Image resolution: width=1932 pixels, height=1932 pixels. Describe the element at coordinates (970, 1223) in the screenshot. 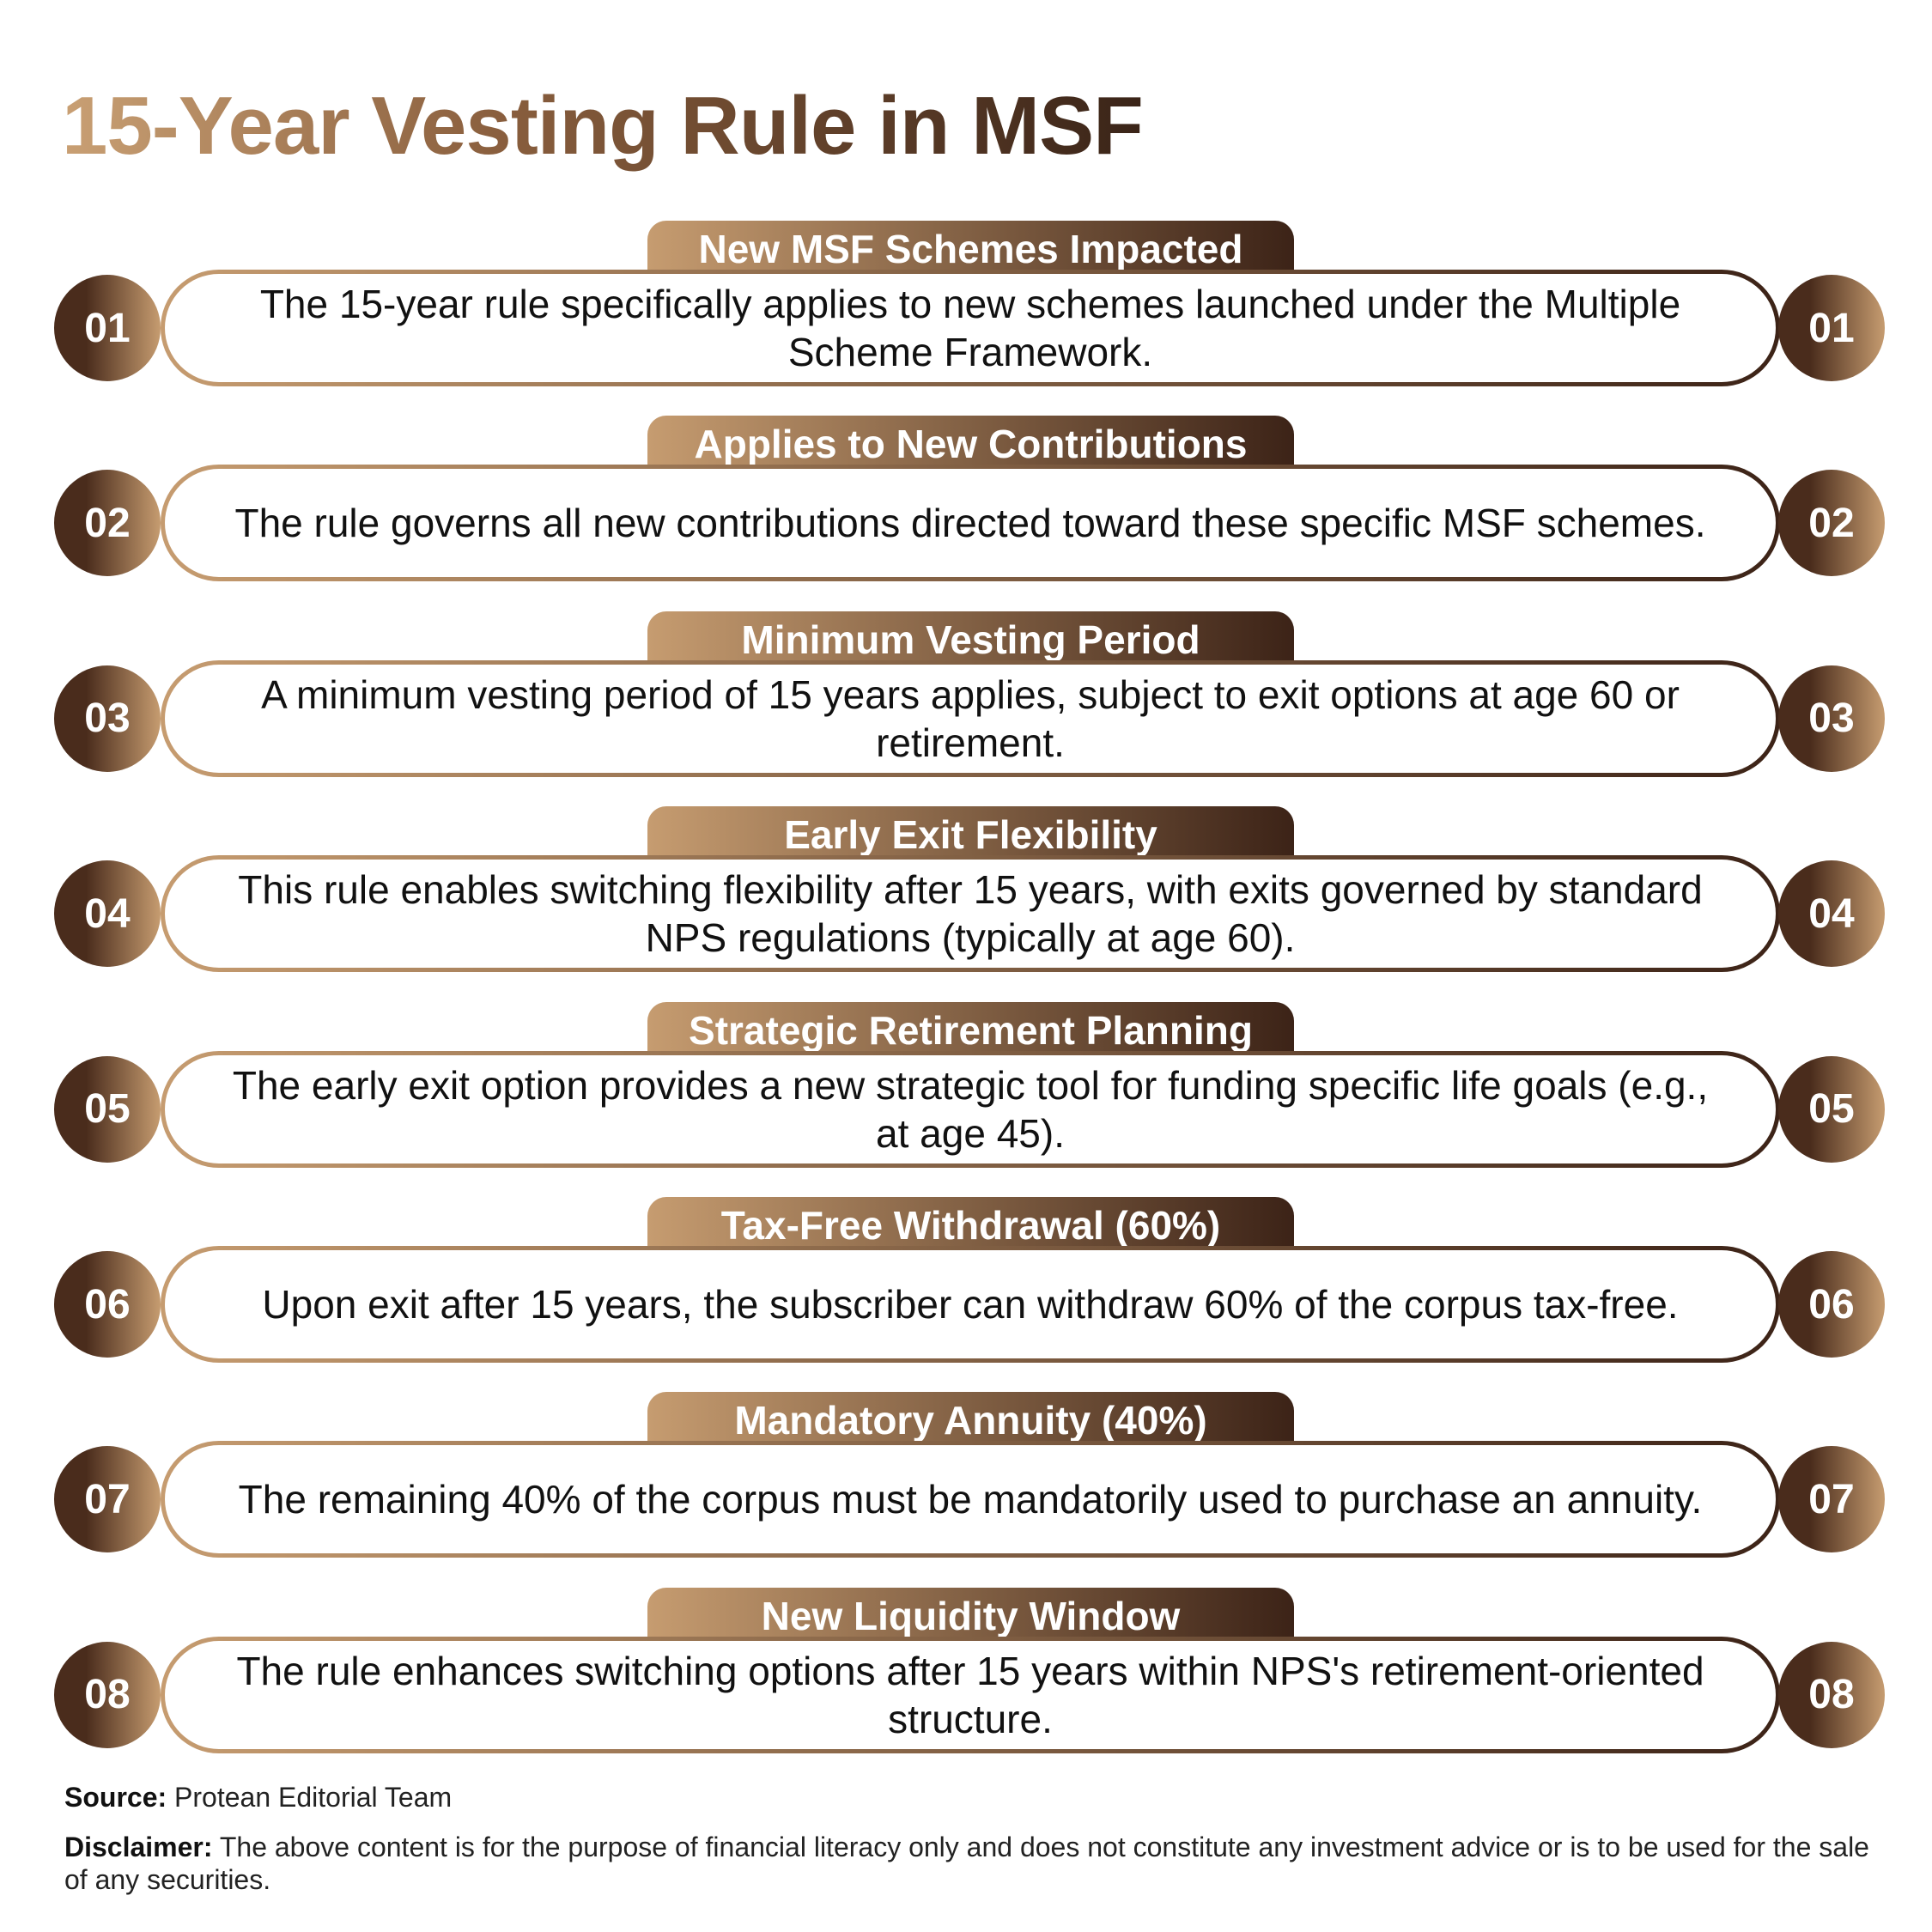

I see `item-heading: Tax-Free Withdrawal (60%)` at that location.